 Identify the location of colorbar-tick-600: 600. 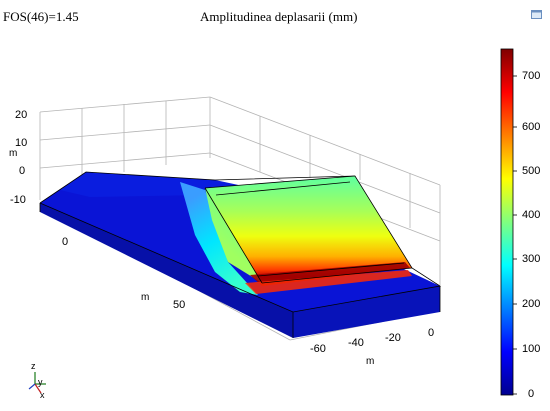
(531, 127).